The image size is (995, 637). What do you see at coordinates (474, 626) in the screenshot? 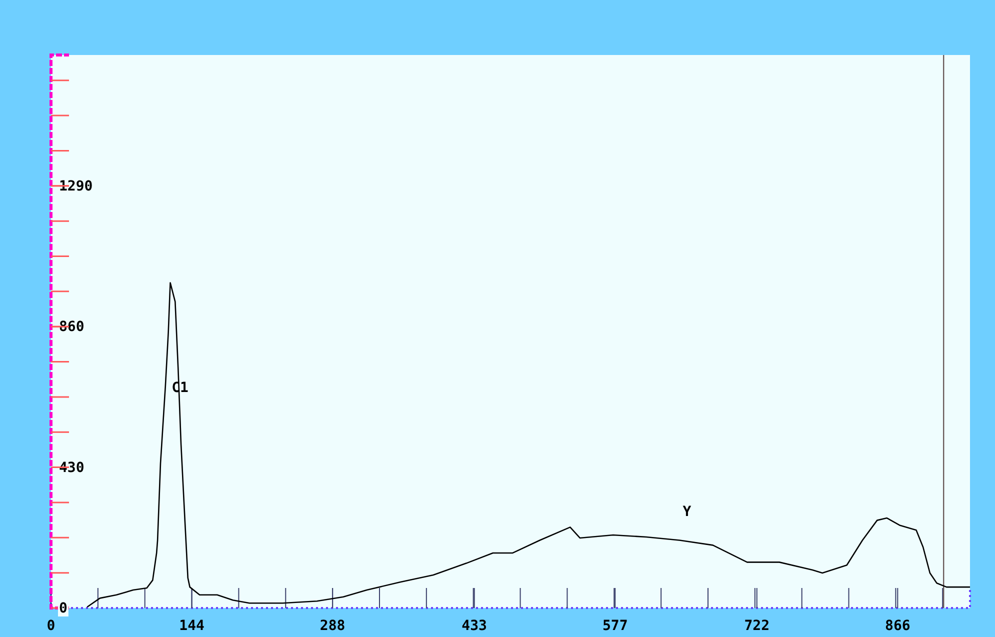
I see `x-tick-label: 433` at bounding box center [474, 626].